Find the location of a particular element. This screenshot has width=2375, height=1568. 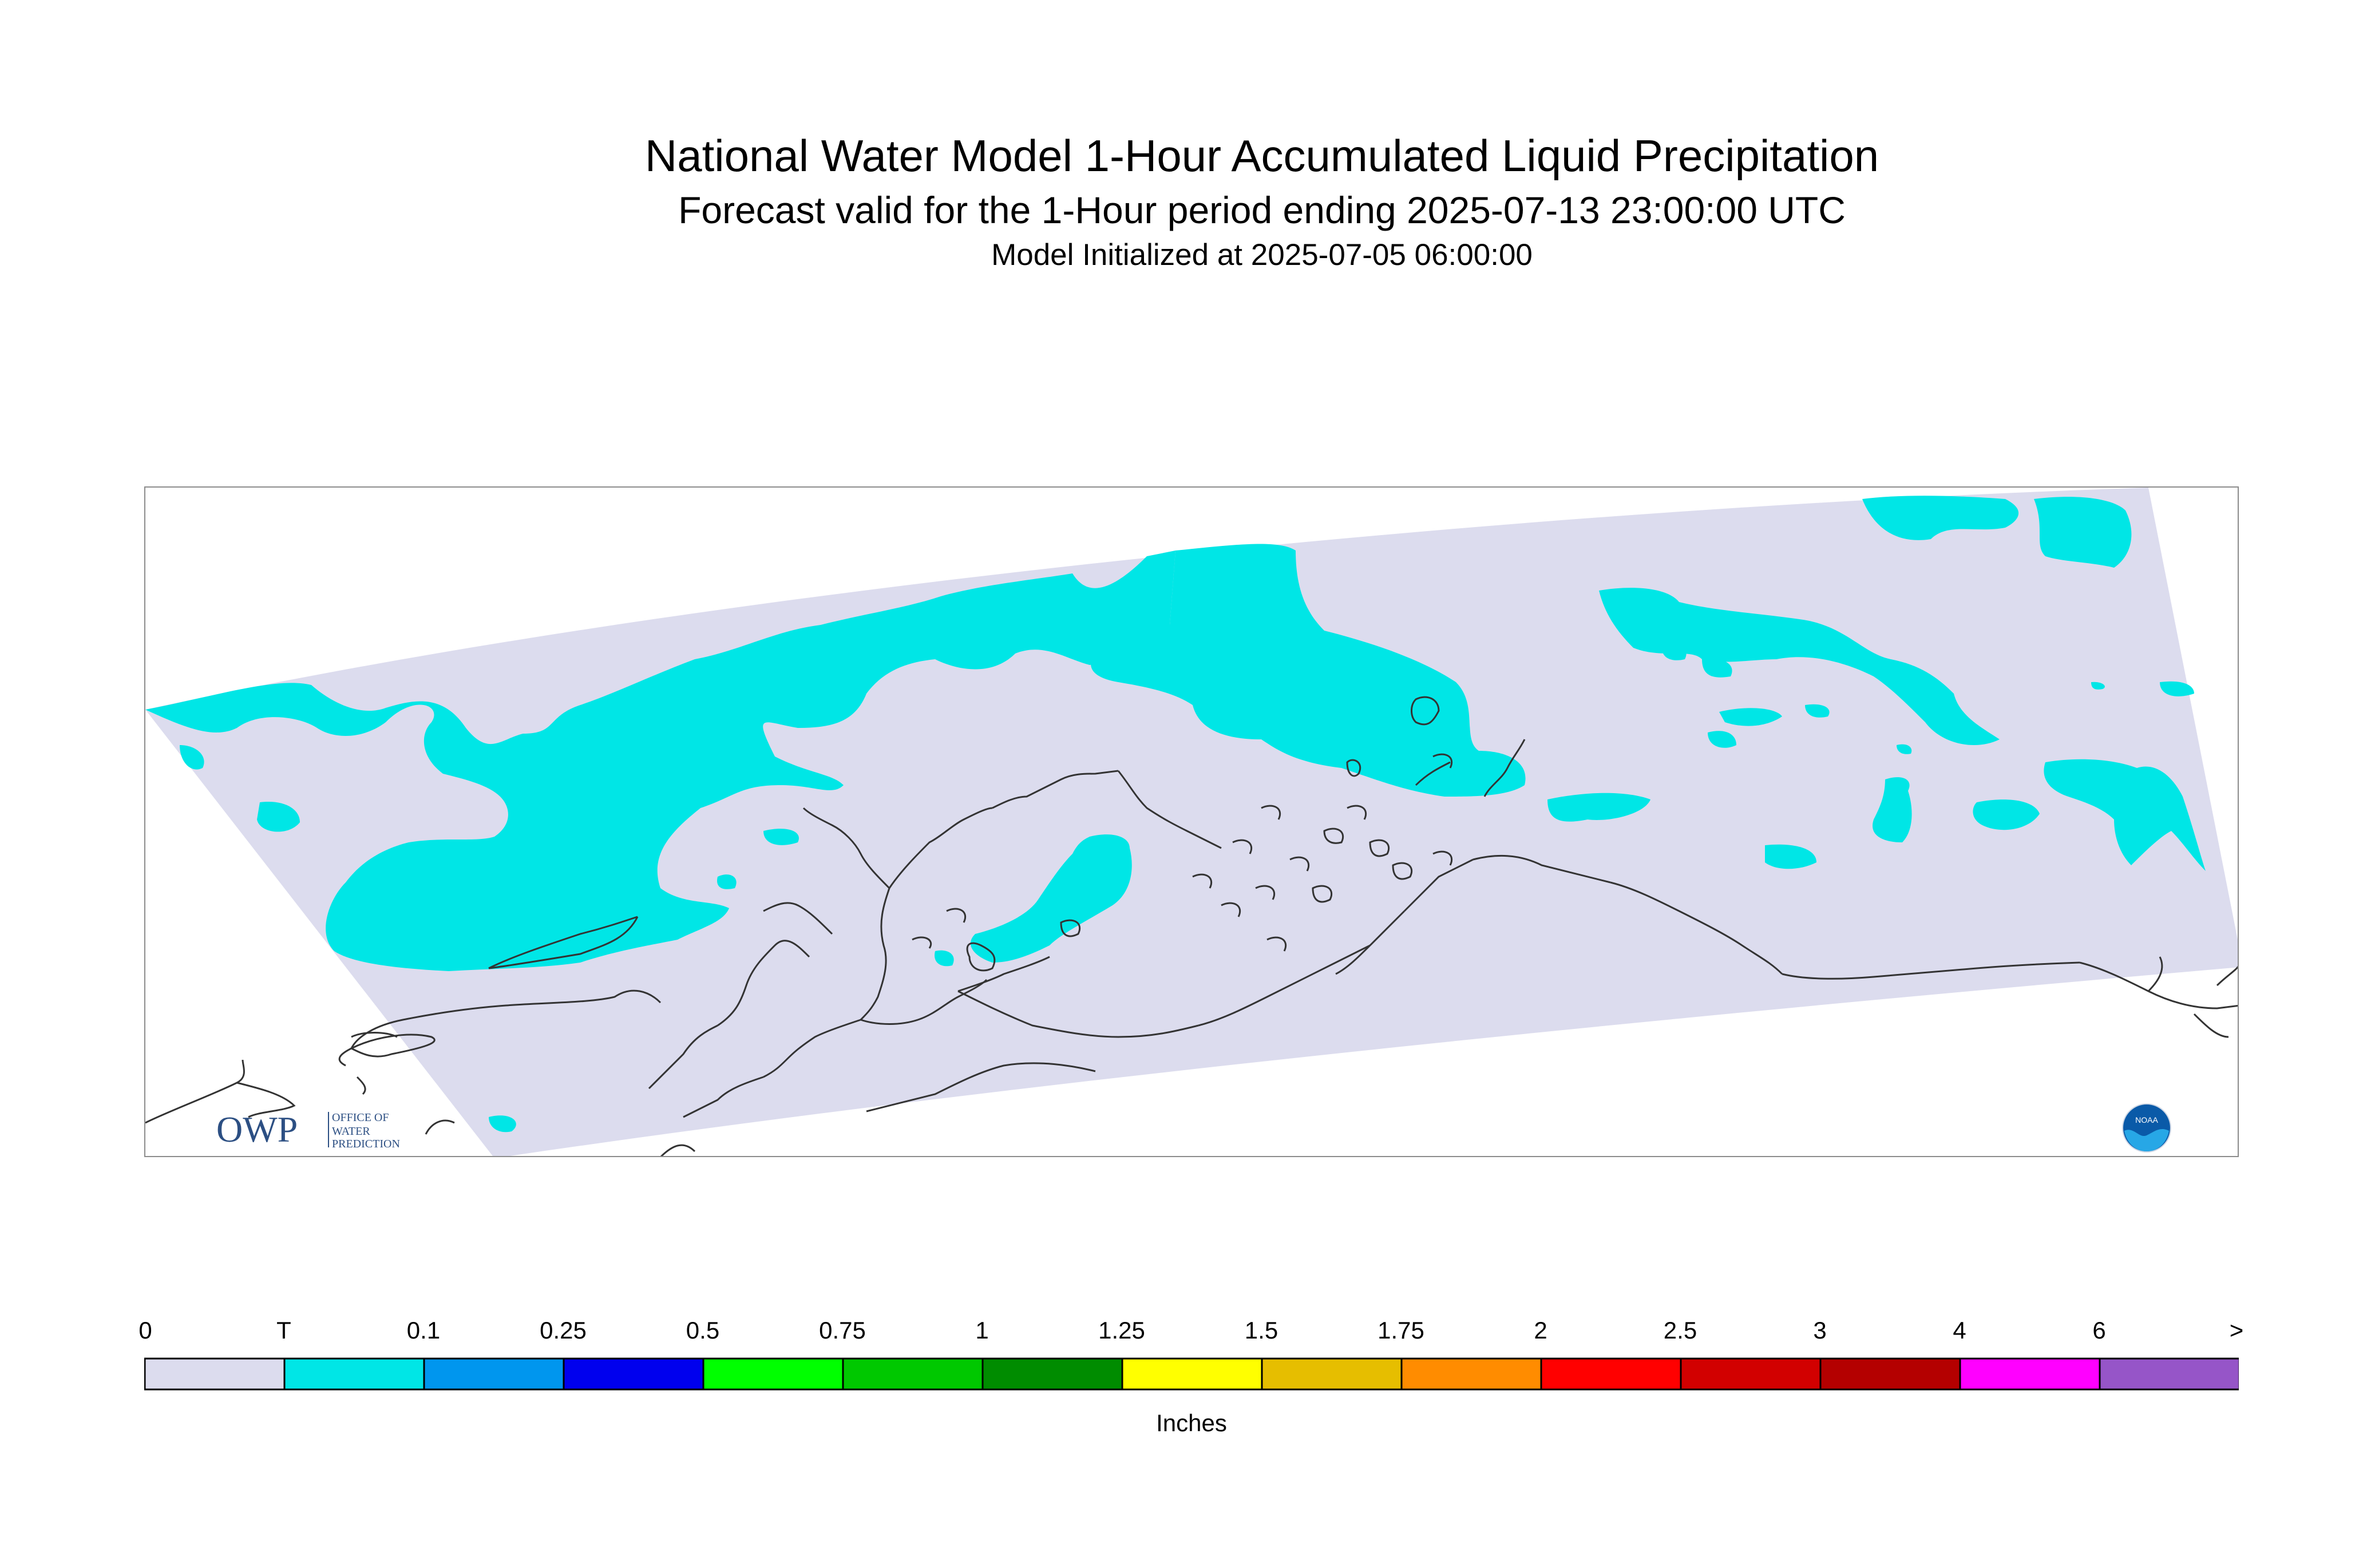

owp-logo-mark: OWP is located at coordinates (257, 1129).